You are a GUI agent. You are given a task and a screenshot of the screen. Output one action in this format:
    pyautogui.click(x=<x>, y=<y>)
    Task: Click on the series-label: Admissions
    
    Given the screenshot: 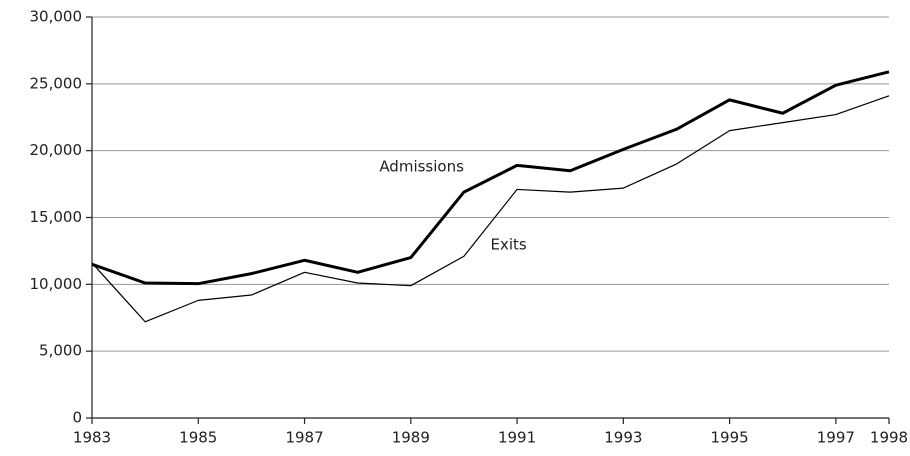 What is the action you would take?
    pyautogui.click(x=421, y=167)
    